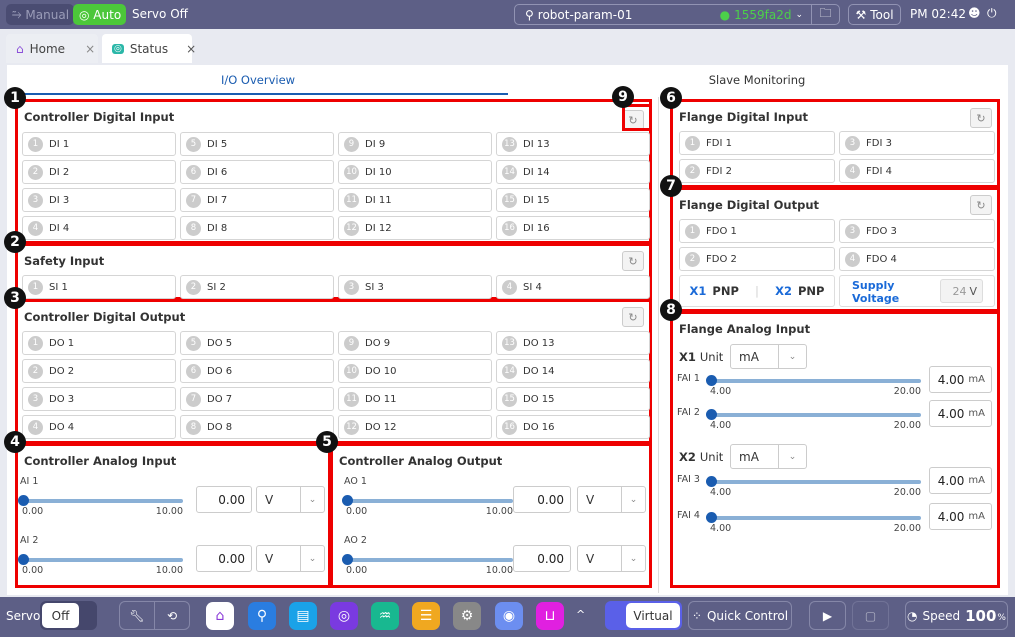 The height and width of the screenshot is (637, 1015). I want to click on fdi-item: 2 FDI 2, so click(757, 171).